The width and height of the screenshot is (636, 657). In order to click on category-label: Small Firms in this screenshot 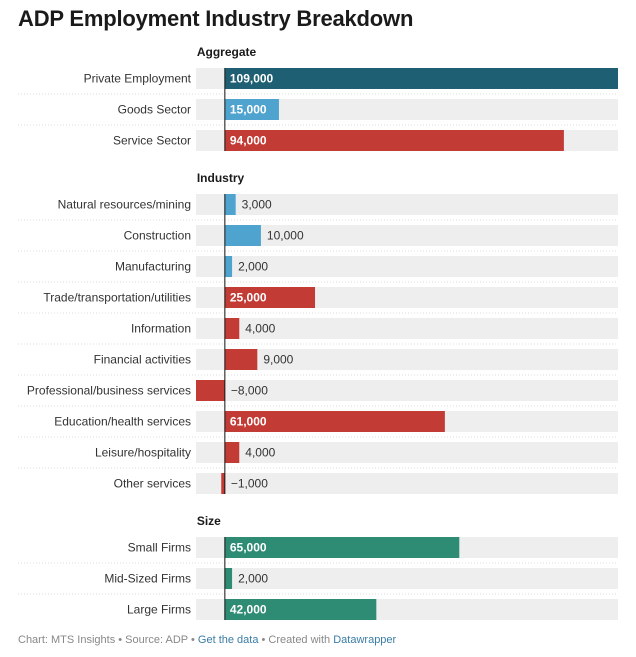, I will do `click(159, 548)`.